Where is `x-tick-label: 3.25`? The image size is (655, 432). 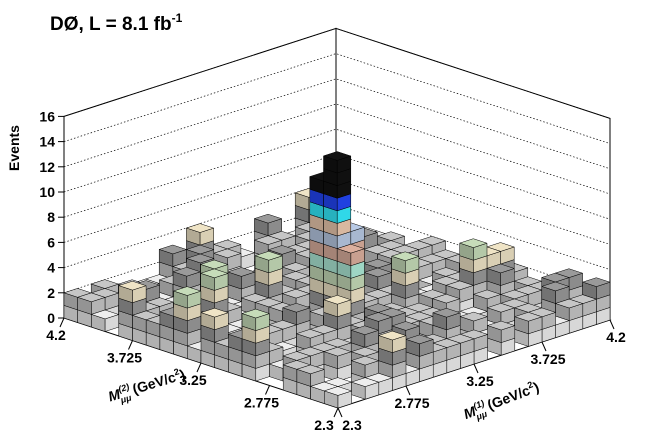 x-tick-label: 3.25 is located at coordinates (479, 381).